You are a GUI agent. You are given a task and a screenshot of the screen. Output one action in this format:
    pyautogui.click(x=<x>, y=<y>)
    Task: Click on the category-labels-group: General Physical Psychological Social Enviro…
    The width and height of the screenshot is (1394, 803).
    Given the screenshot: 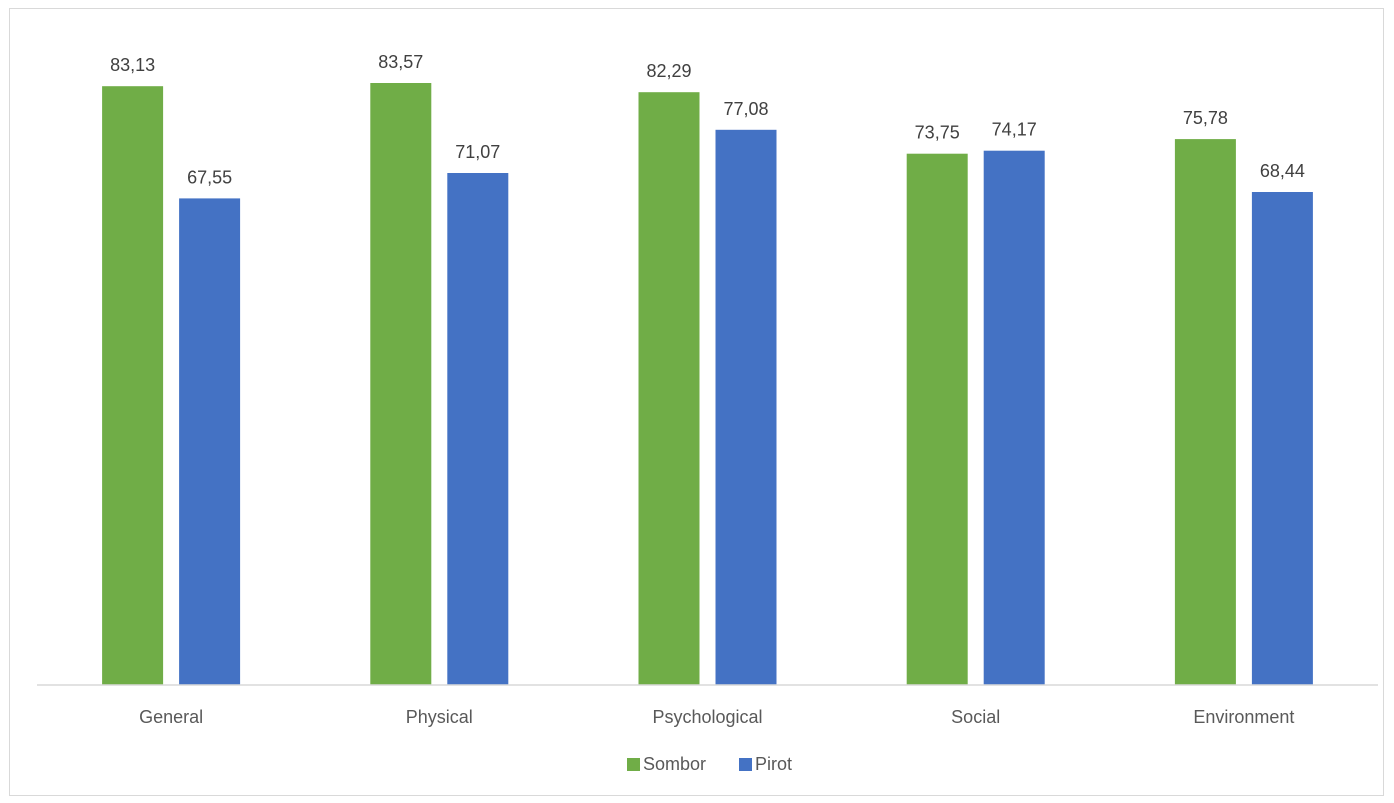 What is the action you would take?
    pyautogui.click(x=716, y=717)
    